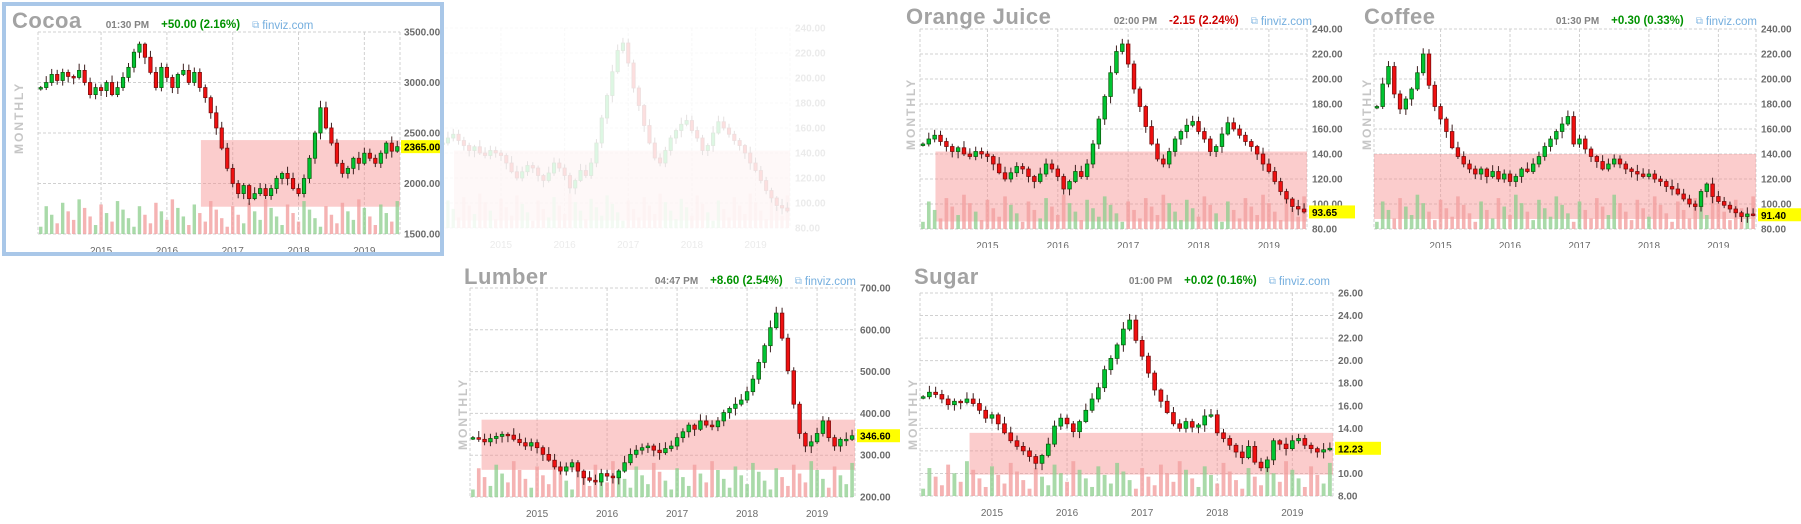 This screenshot has width=1801, height=524. Describe the element at coordinates (422, 184) in the screenshot. I see `svg-text: 2000.00` at that location.